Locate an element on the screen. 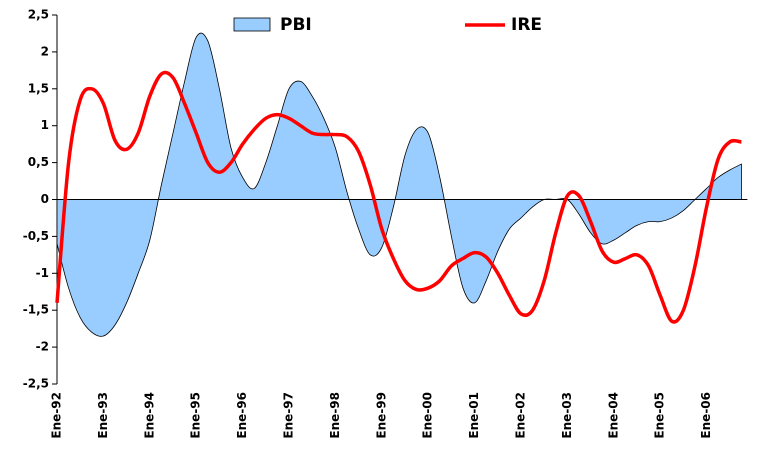  y-tick-label: 0 is located at coordinates (45, 199).